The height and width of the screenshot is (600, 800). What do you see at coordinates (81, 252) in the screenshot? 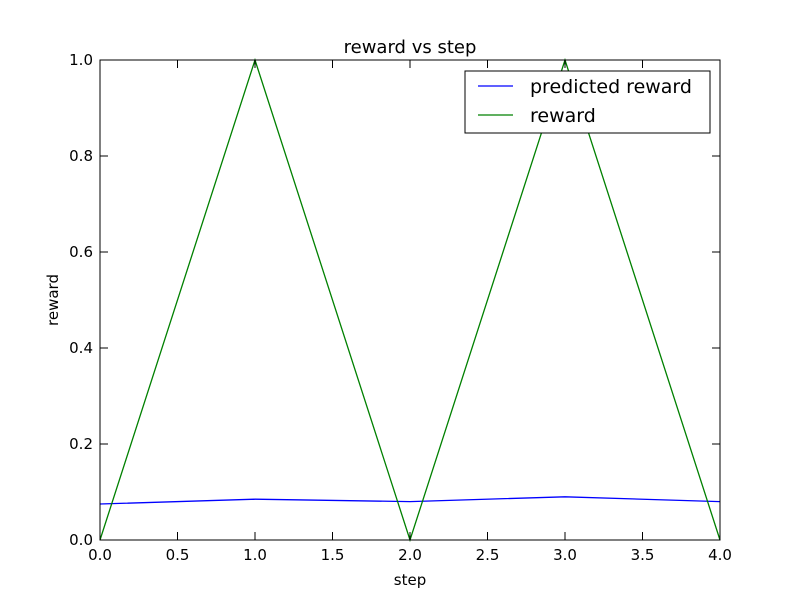
I see `y-tick-label: 0.6` at bounding box center [81, 252].